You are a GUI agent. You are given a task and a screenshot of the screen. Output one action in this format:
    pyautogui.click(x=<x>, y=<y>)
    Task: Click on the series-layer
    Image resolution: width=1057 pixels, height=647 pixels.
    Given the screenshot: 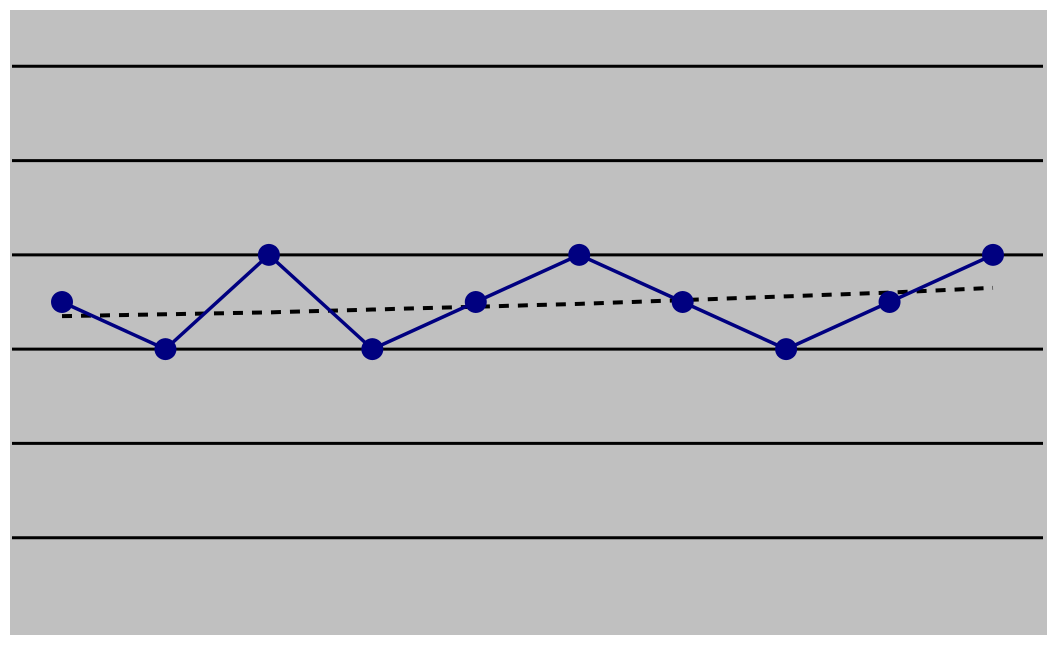 What is the action you would take?
    pyautogui.click(x=527, y=302)
    